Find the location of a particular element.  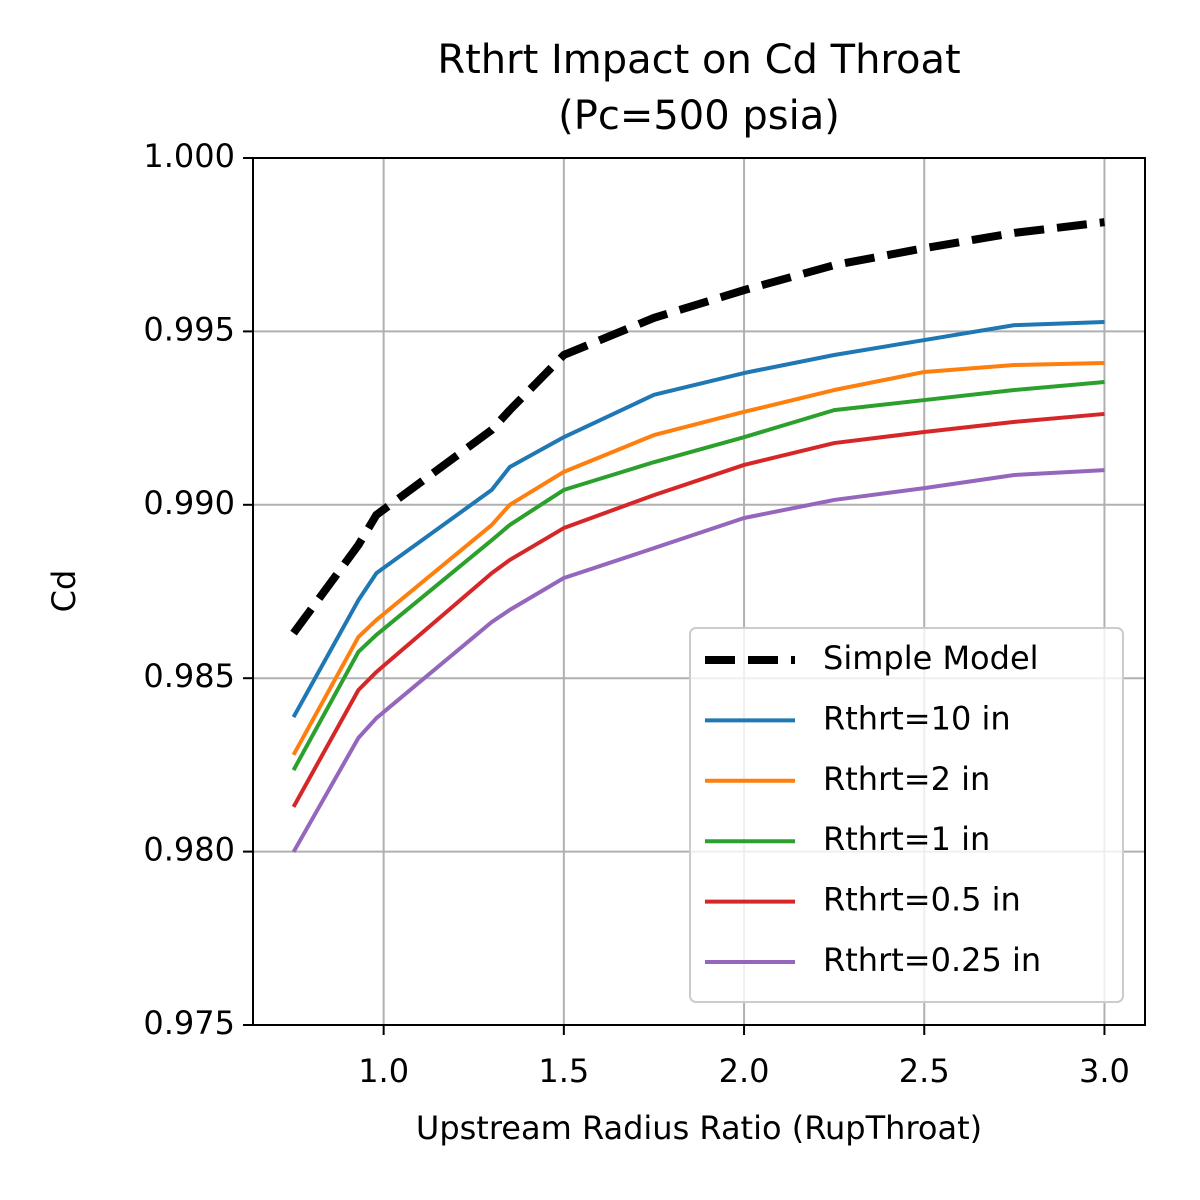

y-tick-label: 0.975 is located at coordinates (189, 1023).